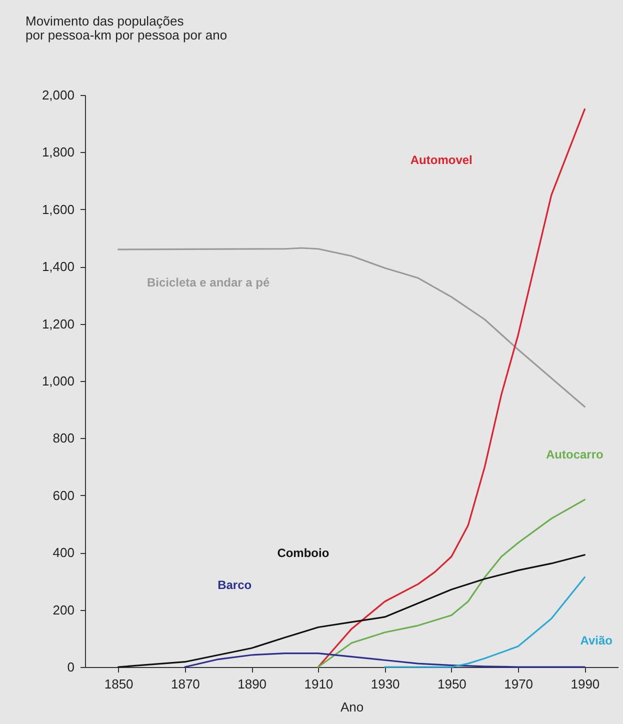 Image resolution: width=623 pixels, height=724 pixels. Describe the element at coordinates (441, 160) in the screenshot. I see `text: Automovel` at that location.